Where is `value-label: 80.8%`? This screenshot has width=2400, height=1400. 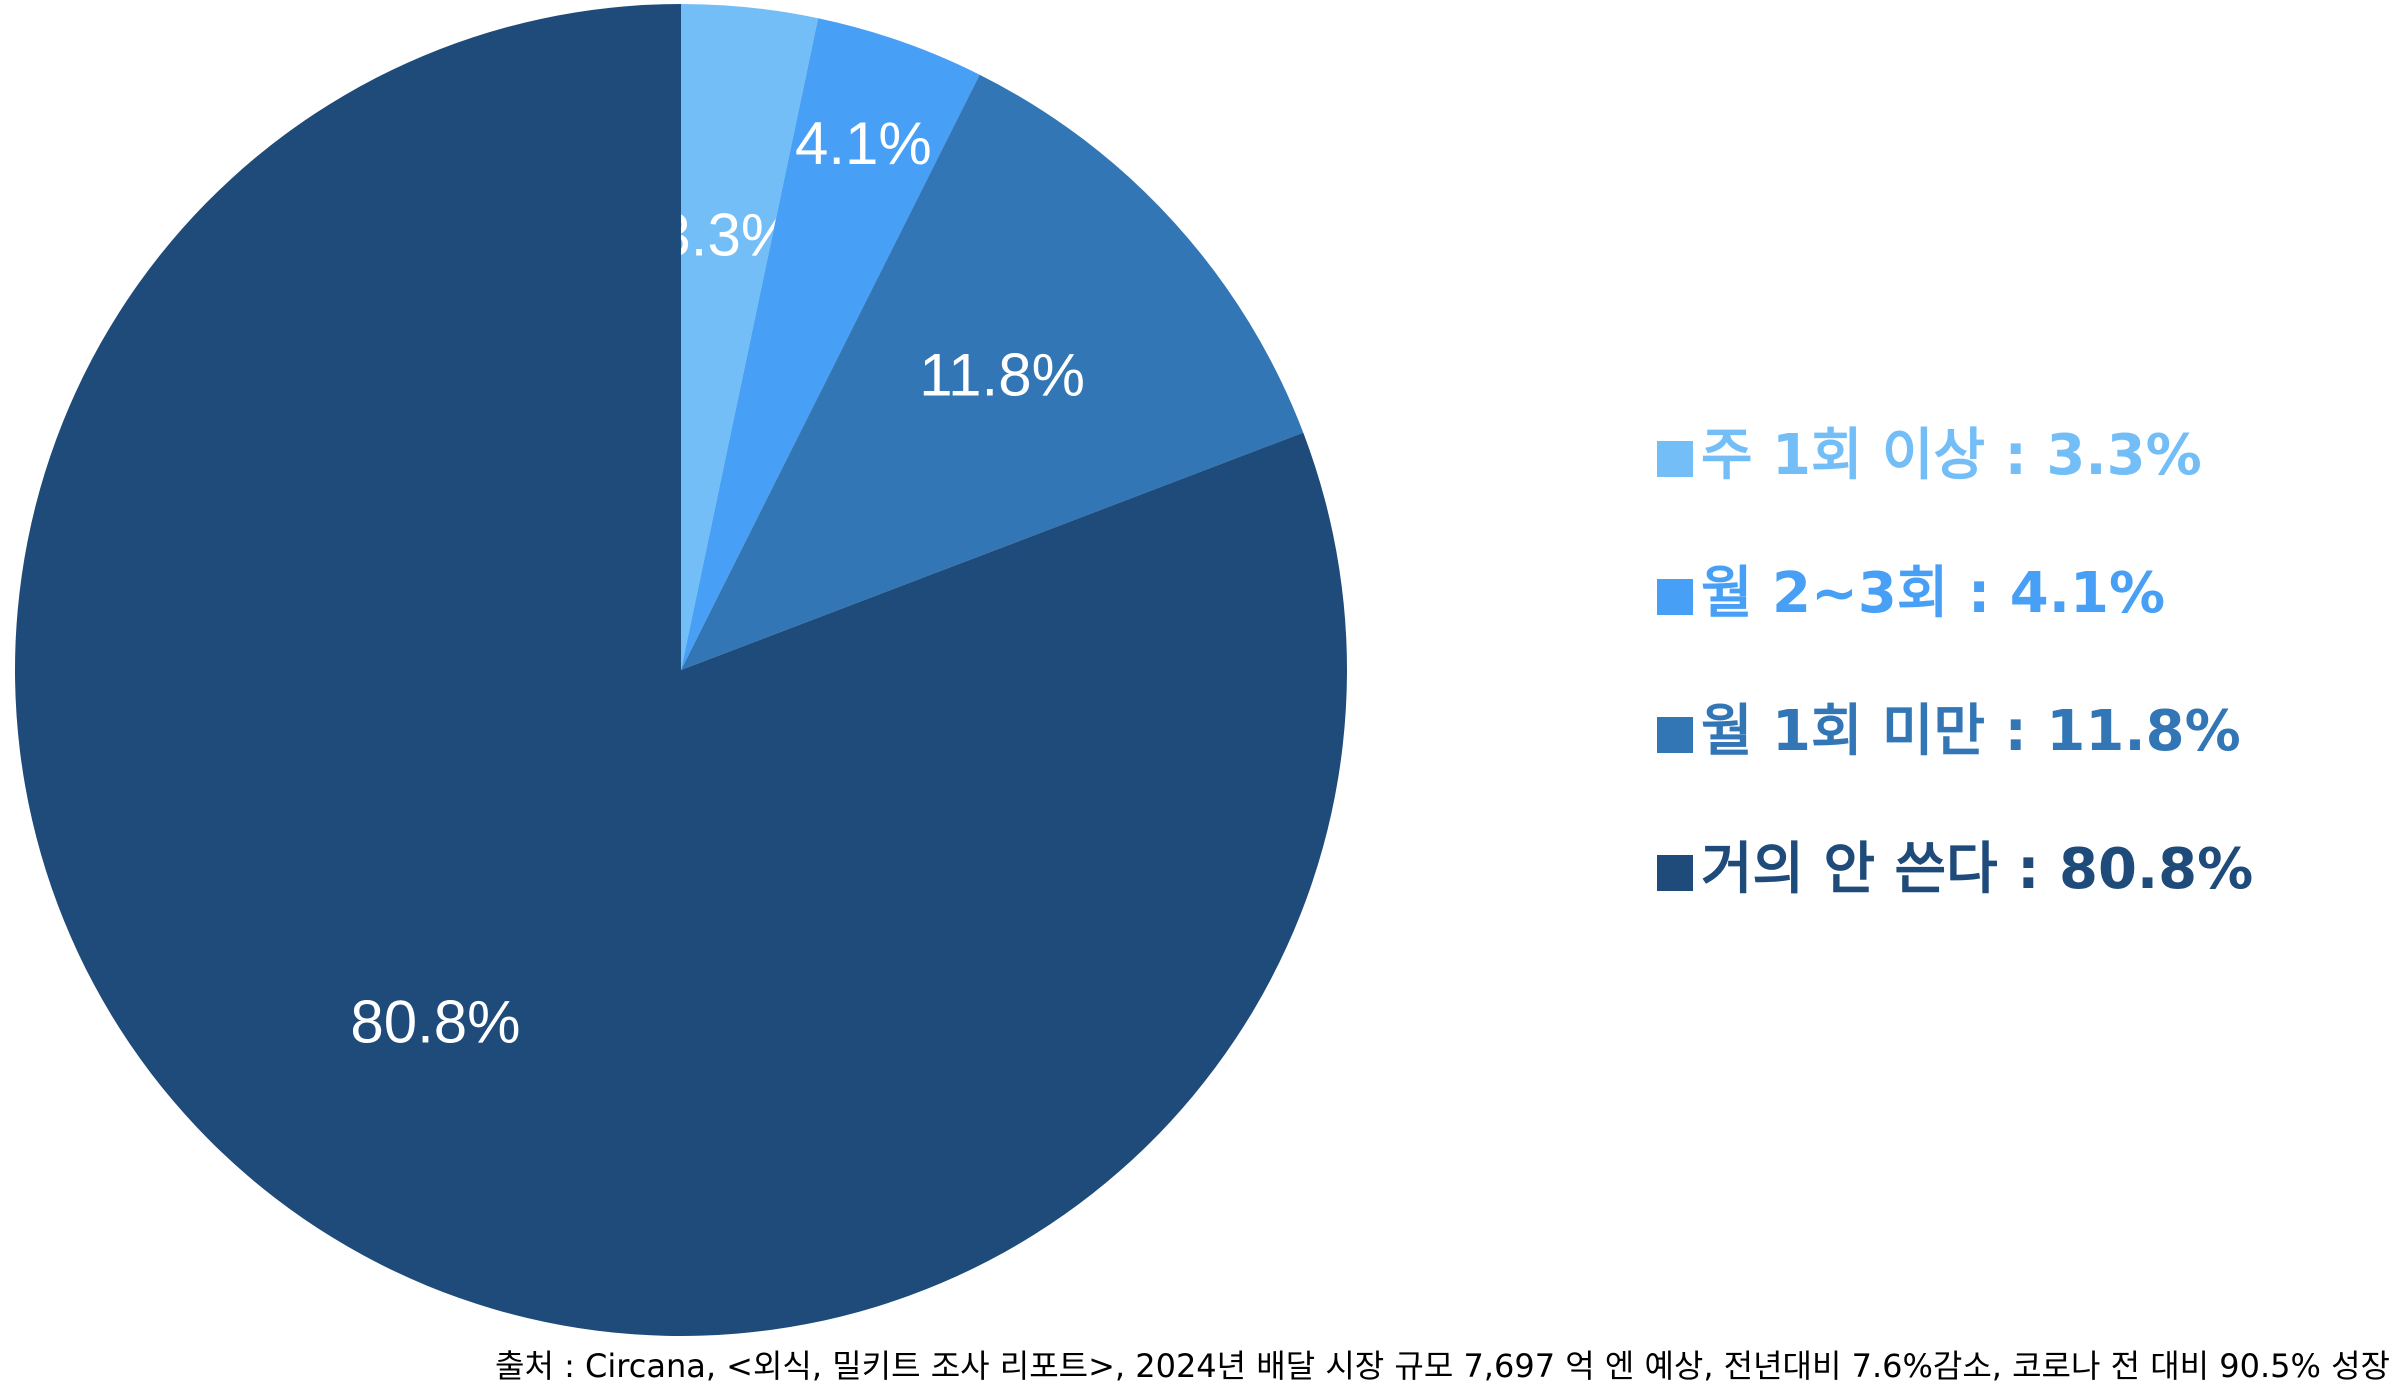
value-label: 80.8% is located at coordinates (435, 1021).